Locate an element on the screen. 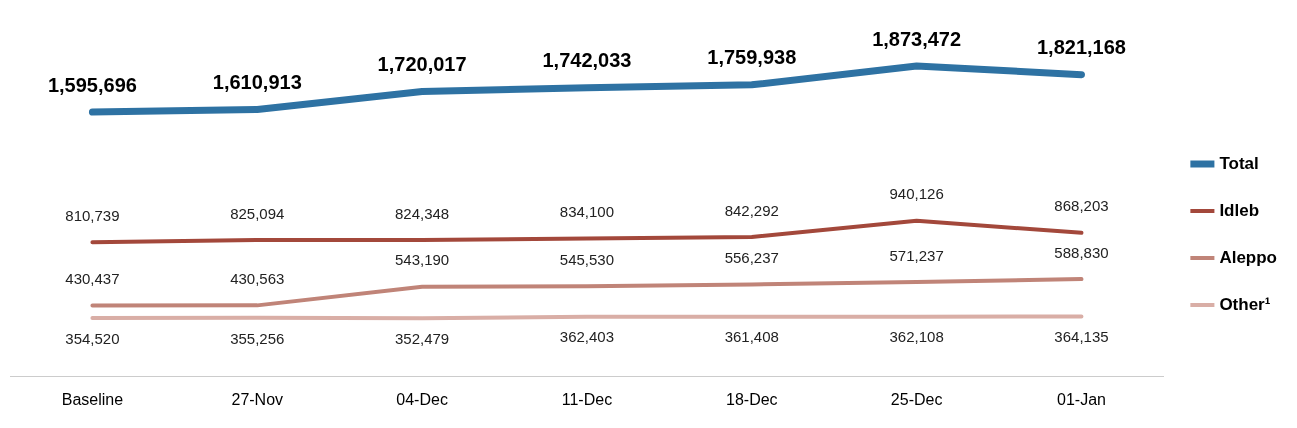 The height and width of the screenshot is (428, 1297). data-label: 556,237 is located at coordinates (751, 258).